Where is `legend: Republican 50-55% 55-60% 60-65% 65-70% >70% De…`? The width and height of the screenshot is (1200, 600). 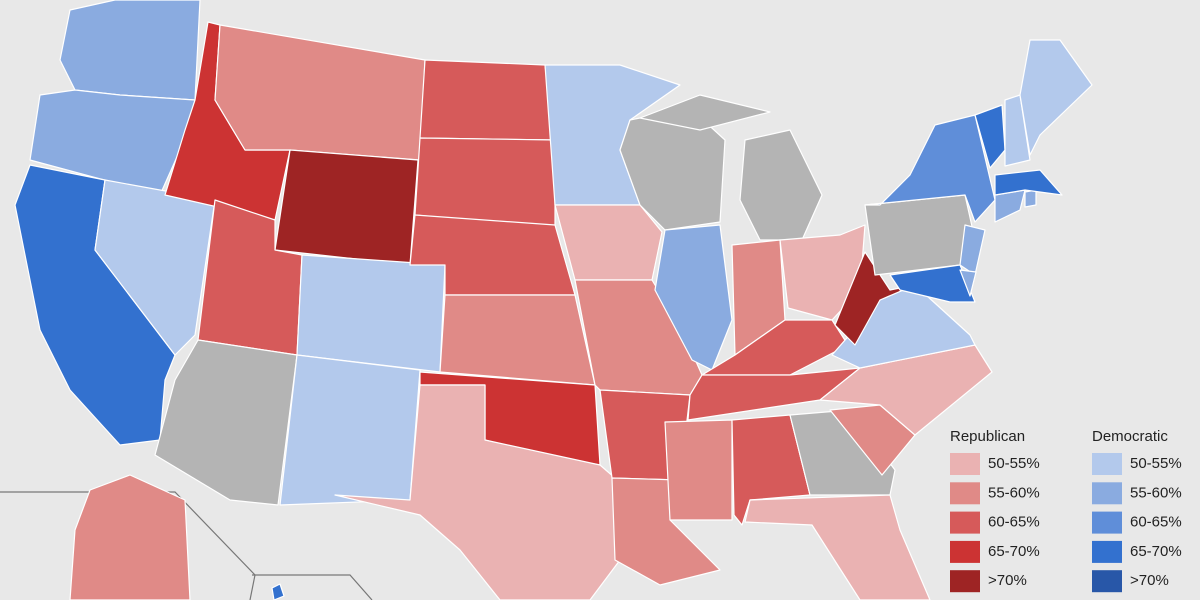 legend: Republican 50-55% 55-60% 60-65% 65-70% >70% De… is located at coordinates (1066, 510).